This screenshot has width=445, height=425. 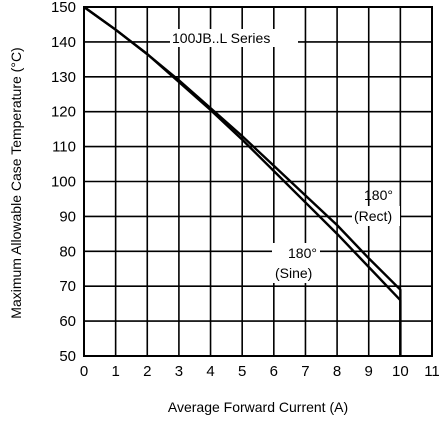 What do you see at coordinates (84, 371) in the screenshot?
I see `x-tick-label: 0` at bounding box center [84, 371].